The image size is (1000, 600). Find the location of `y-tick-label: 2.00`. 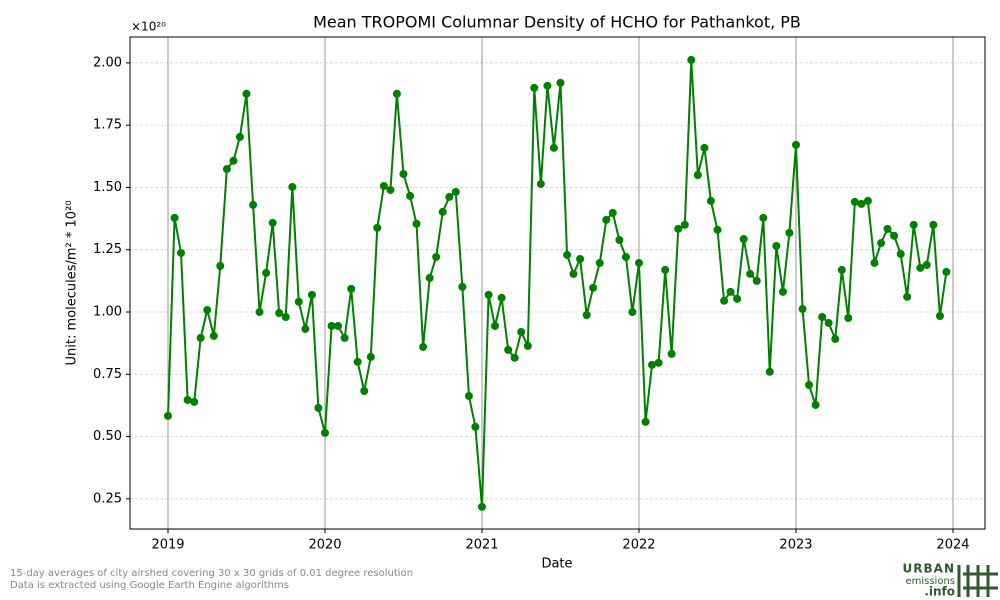

y-tick-label: 2.00 is located at coordinates (107, 62).